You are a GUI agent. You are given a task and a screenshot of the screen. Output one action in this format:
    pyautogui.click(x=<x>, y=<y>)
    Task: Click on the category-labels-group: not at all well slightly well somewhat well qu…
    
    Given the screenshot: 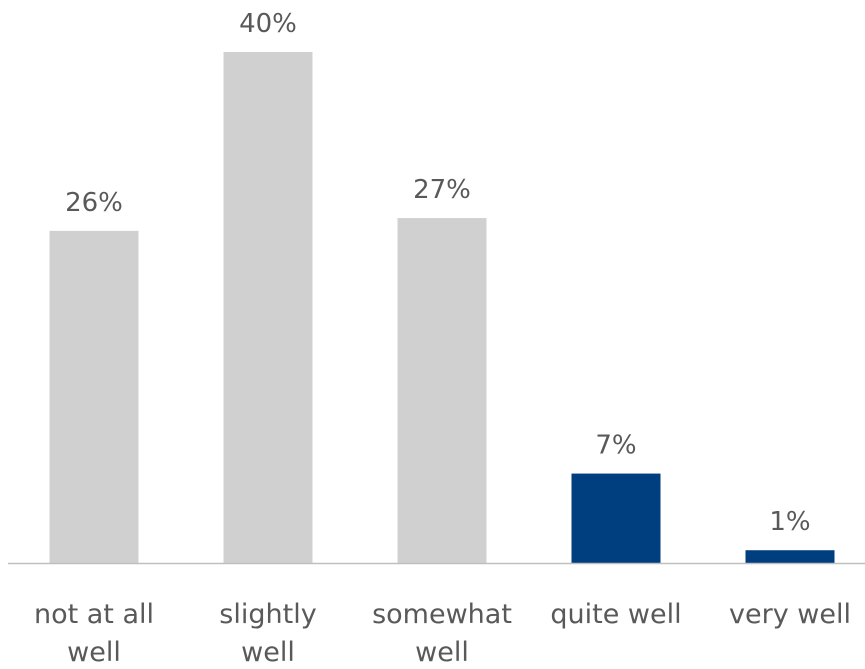 What is the action you would take?
    pyautogui.click(x=442, y=633)
    